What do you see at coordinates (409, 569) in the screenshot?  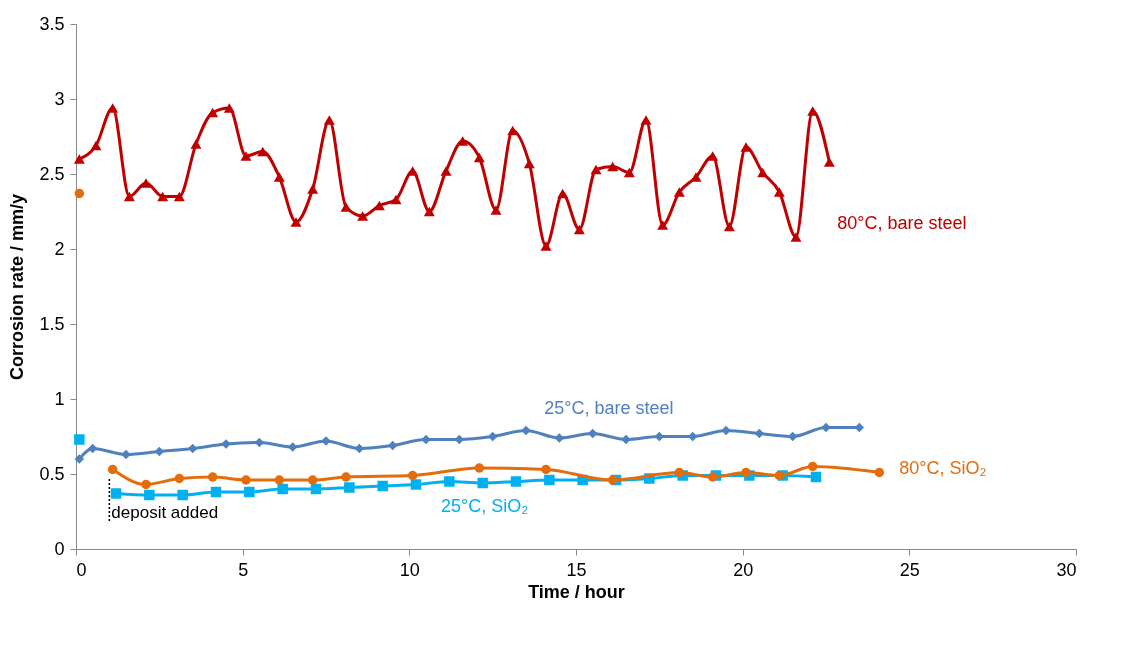 I see `x-tick-label: 10` at bounding box center [409, 569].